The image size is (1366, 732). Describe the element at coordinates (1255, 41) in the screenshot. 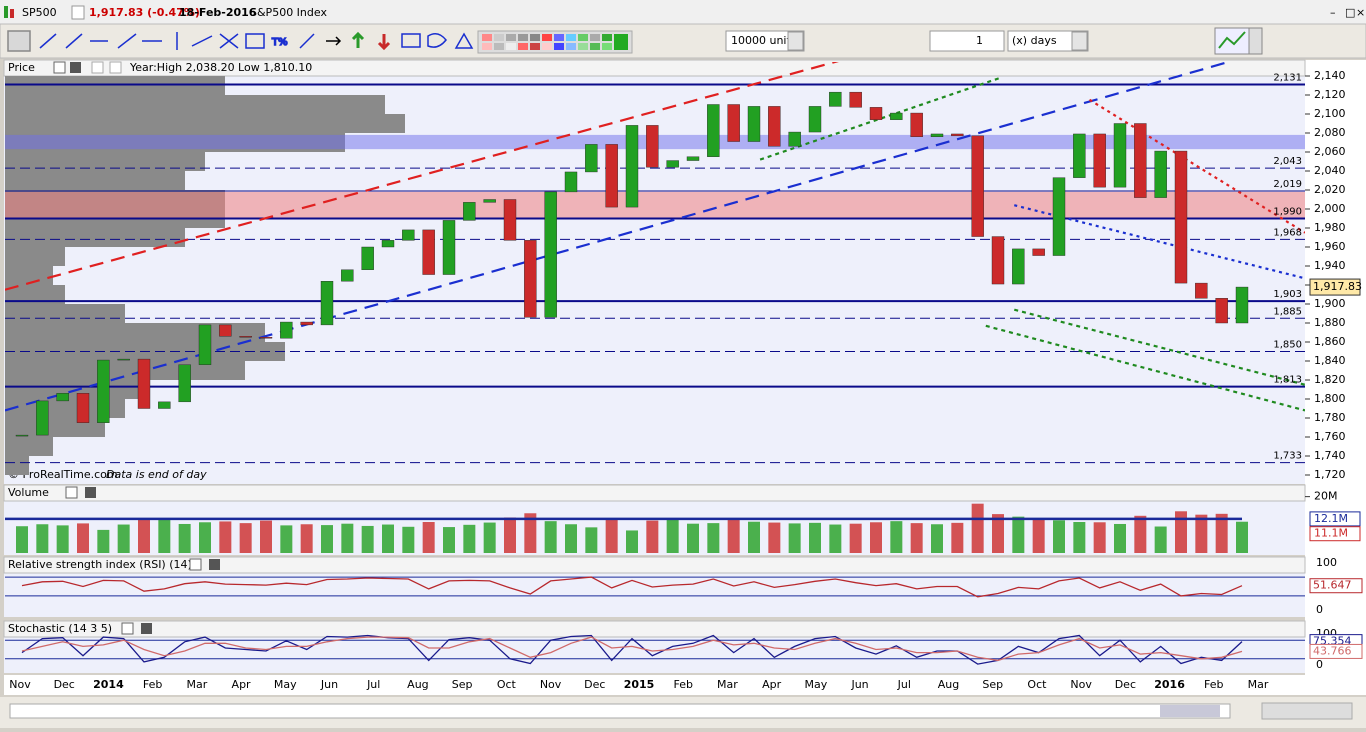

I see `indicators-dropdown` at that location.